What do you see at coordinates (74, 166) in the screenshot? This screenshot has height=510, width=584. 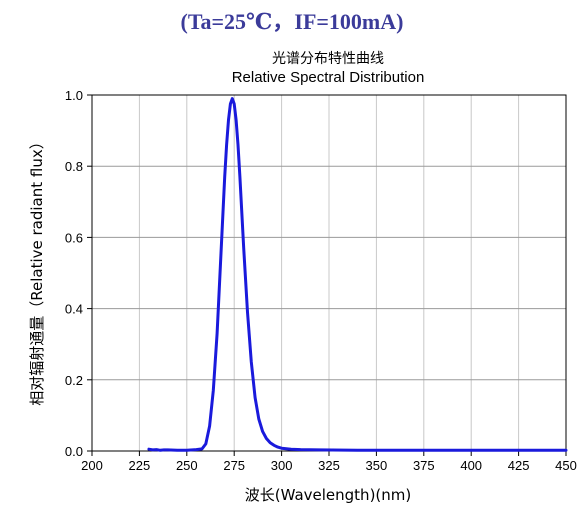 I see `y-tick-label: 0.8` at bounding box center [74, 166].